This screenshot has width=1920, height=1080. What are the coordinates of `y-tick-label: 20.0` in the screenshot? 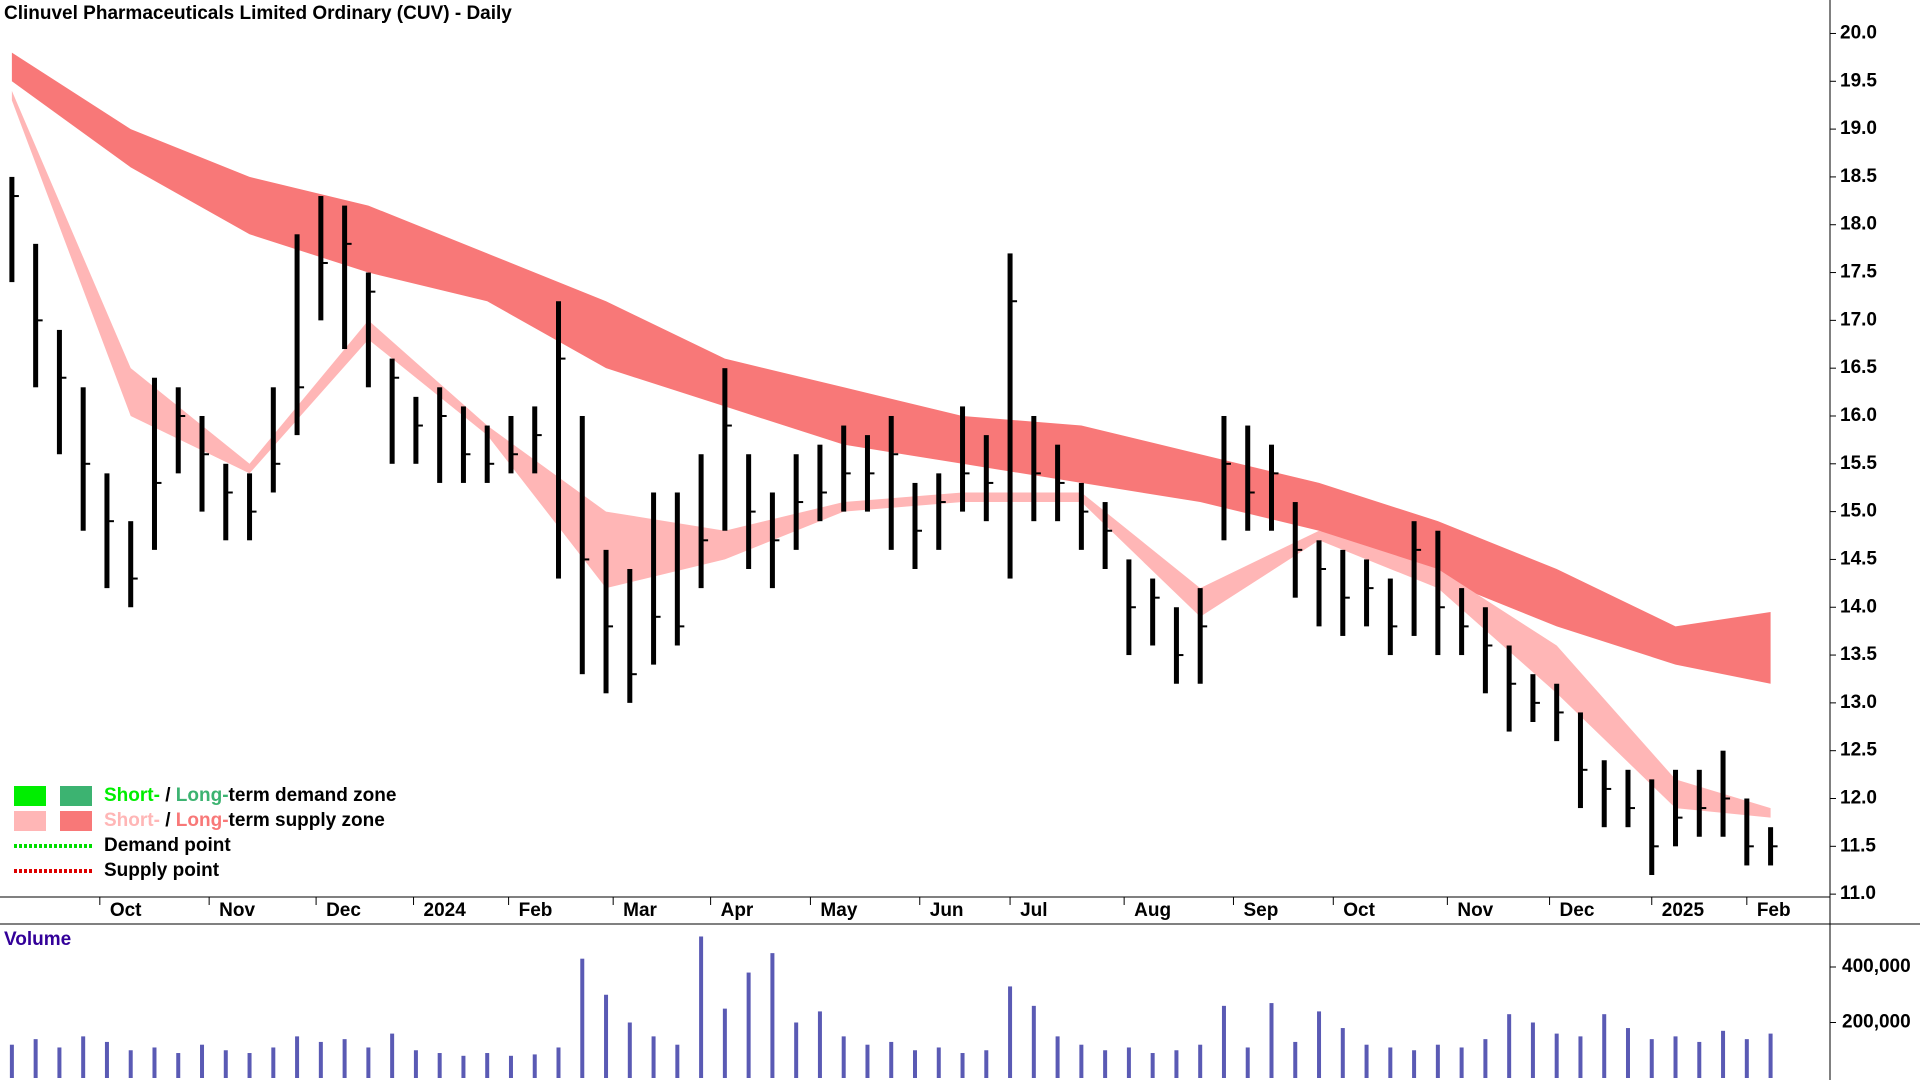 It's located at (1858, 32).